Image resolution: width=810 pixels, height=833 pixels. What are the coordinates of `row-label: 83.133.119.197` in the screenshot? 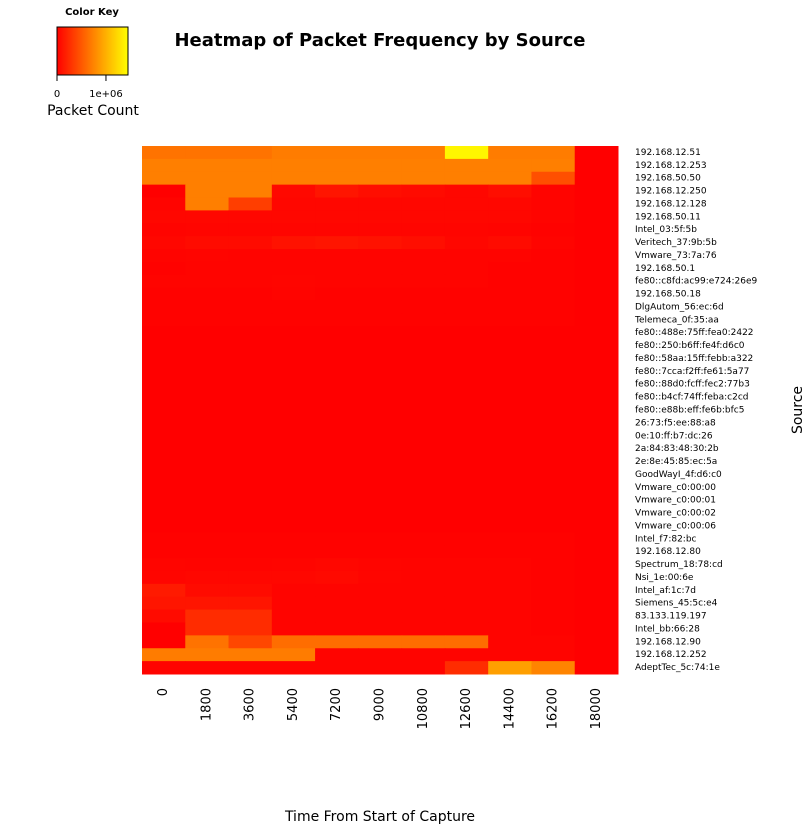 It's located at (671, 617).